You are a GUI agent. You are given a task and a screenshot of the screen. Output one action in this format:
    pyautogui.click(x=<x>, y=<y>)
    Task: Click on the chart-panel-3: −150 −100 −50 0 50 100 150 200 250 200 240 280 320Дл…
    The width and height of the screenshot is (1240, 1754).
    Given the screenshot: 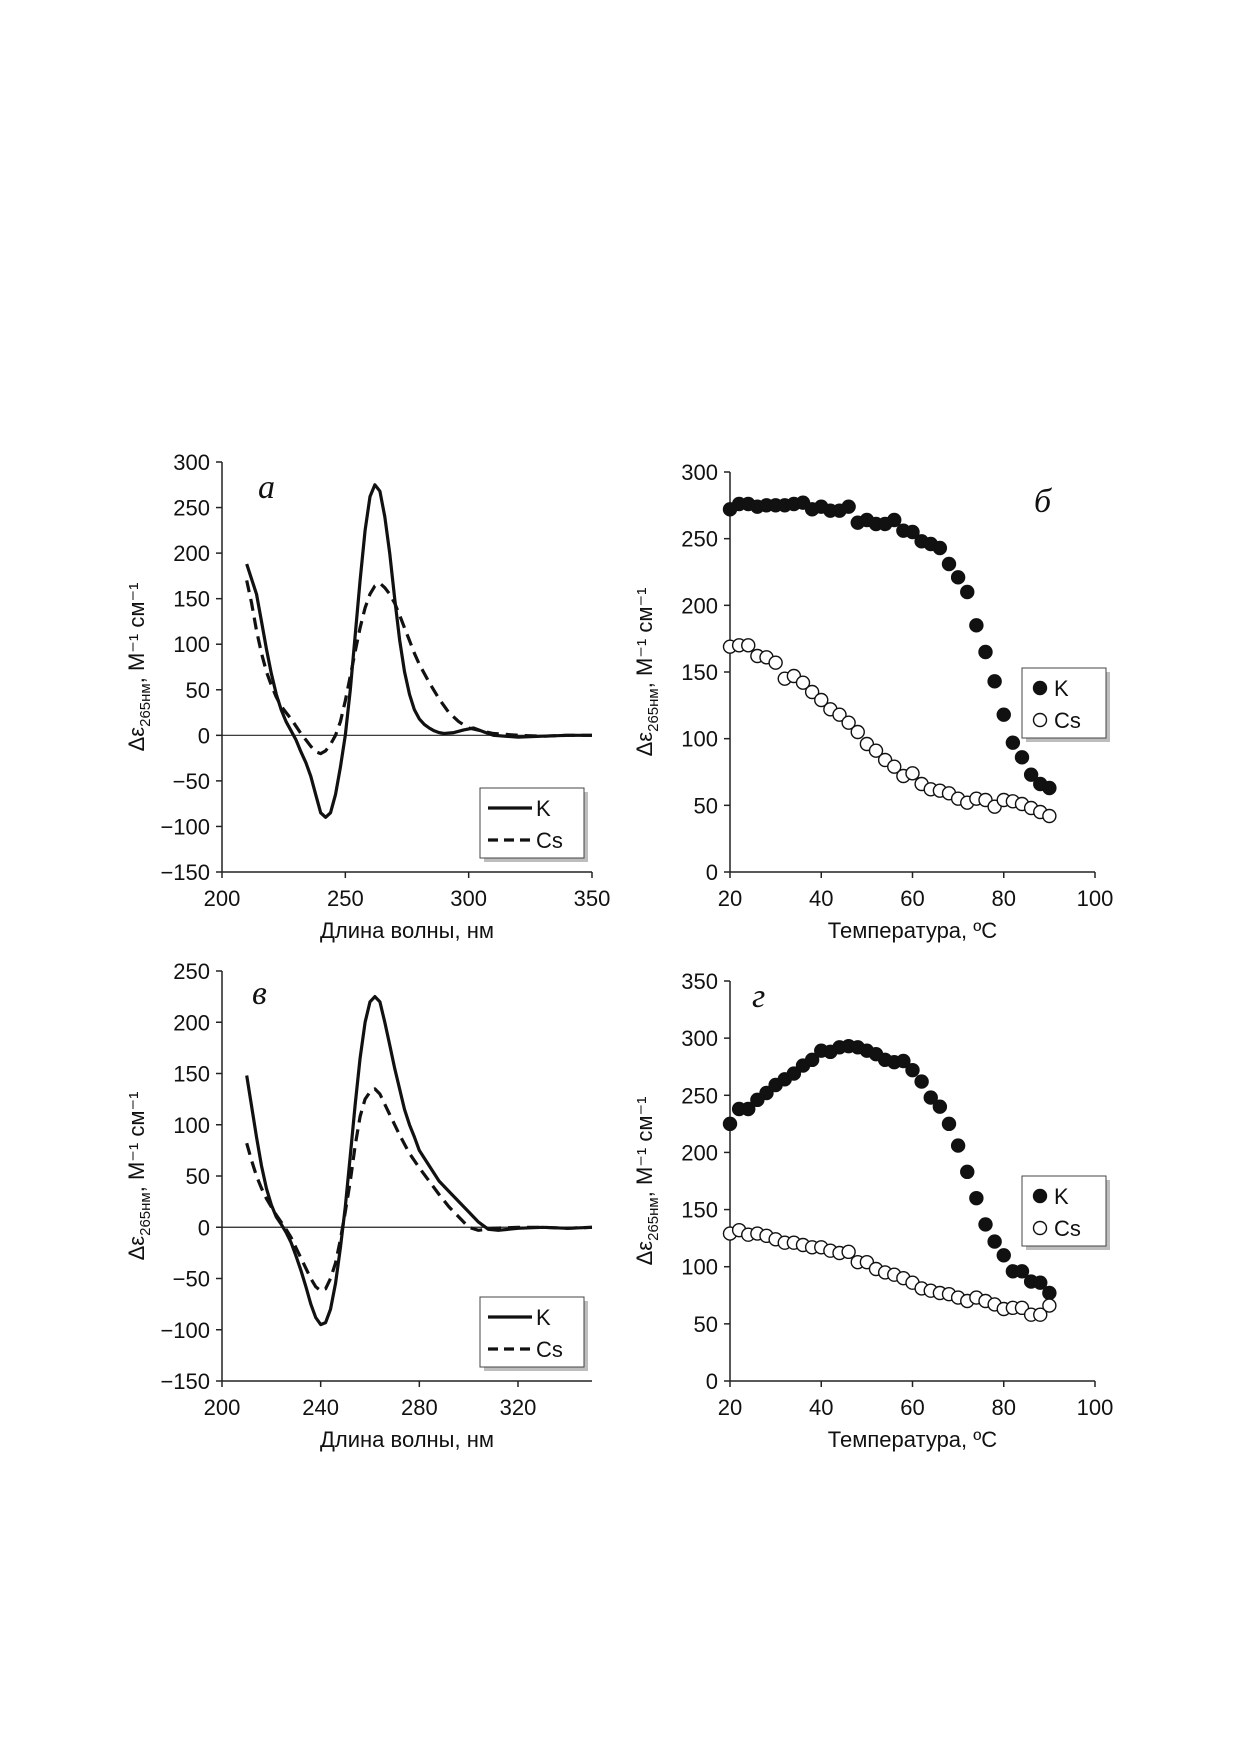 What is the action you would take?
    pyautogui.click(x=358, y=1205)
    